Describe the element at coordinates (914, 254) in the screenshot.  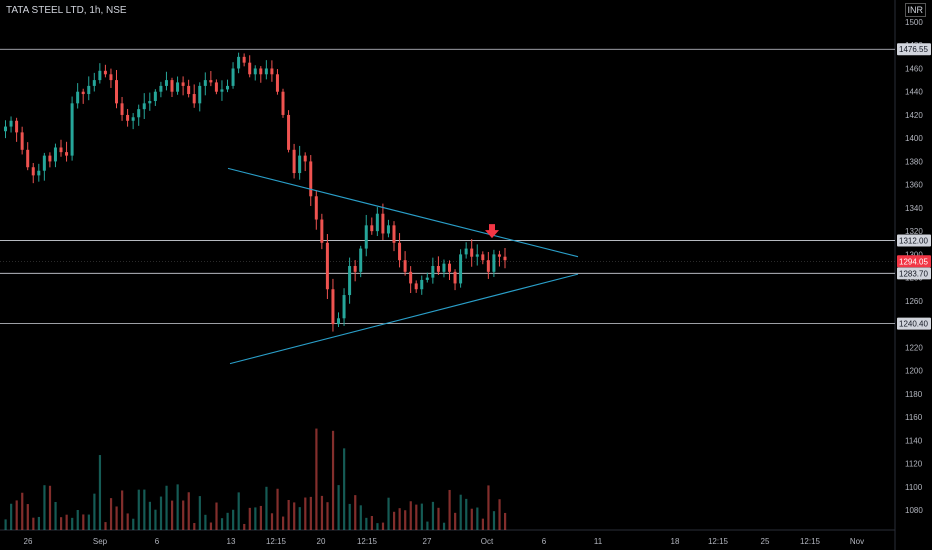
I see `y-tick-label: 1300` at that location.